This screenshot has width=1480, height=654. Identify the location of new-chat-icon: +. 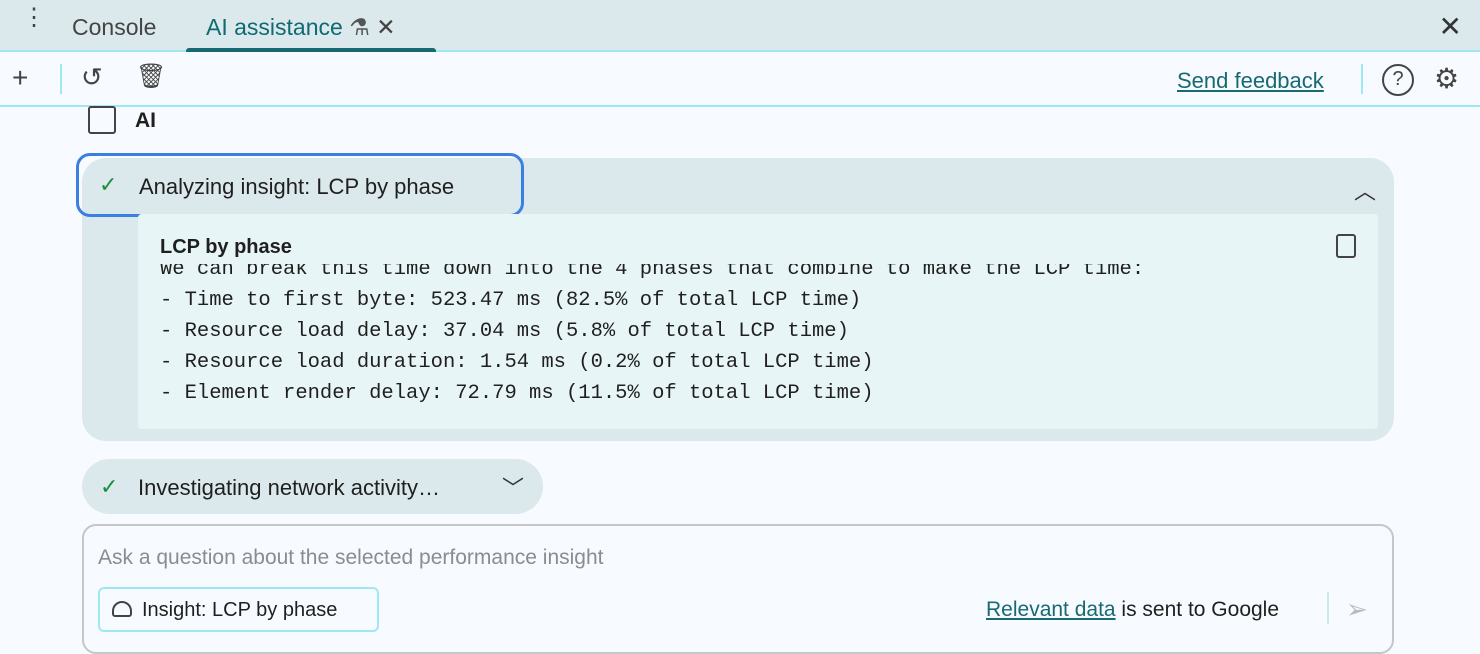
(20, 77).